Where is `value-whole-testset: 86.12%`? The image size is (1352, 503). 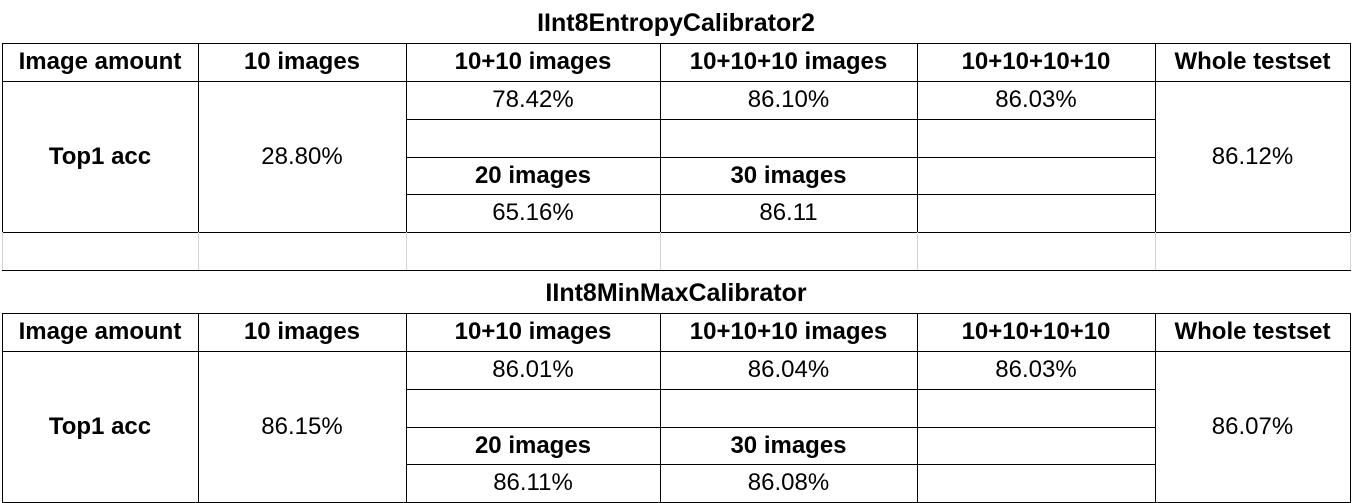
value-whole-testset: 86.12% is located at coordinates (1252, 156).